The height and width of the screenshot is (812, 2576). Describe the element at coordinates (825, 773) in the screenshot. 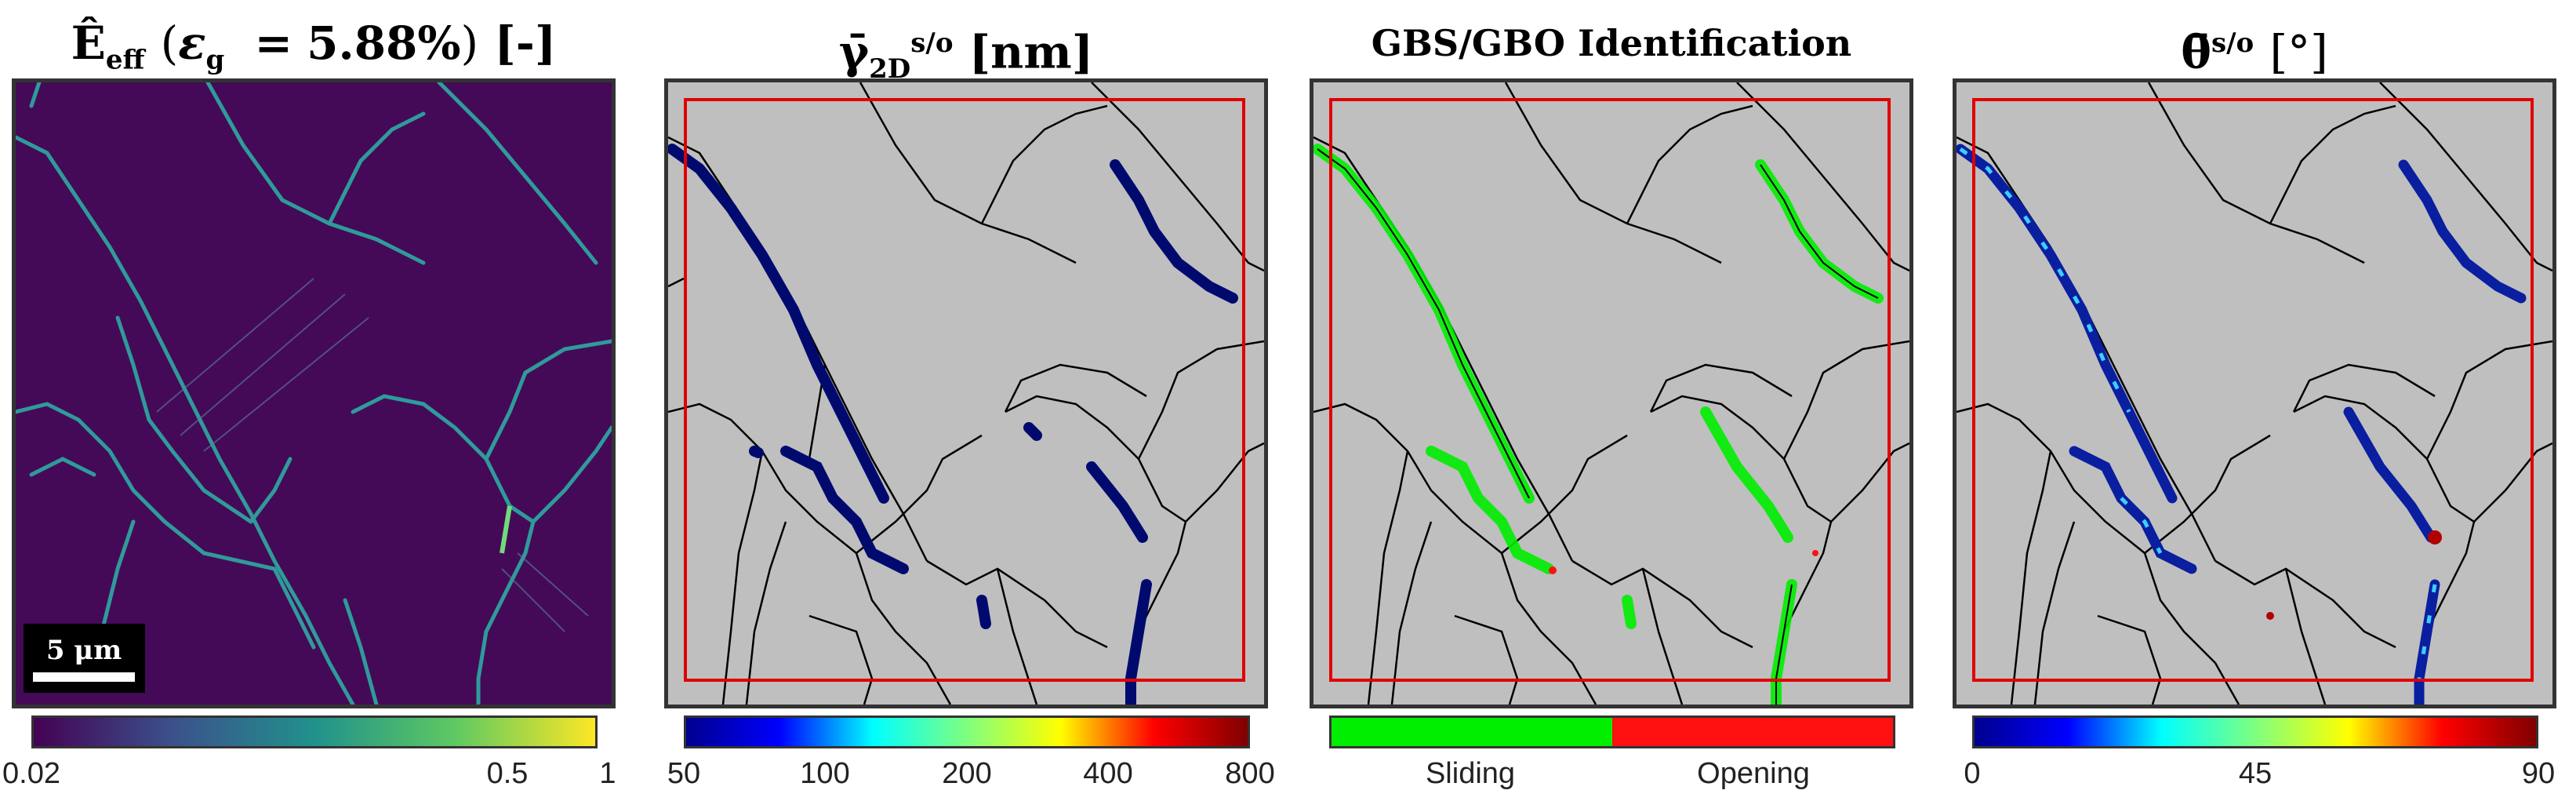

I see `colorbar-tick: 100` at that location.